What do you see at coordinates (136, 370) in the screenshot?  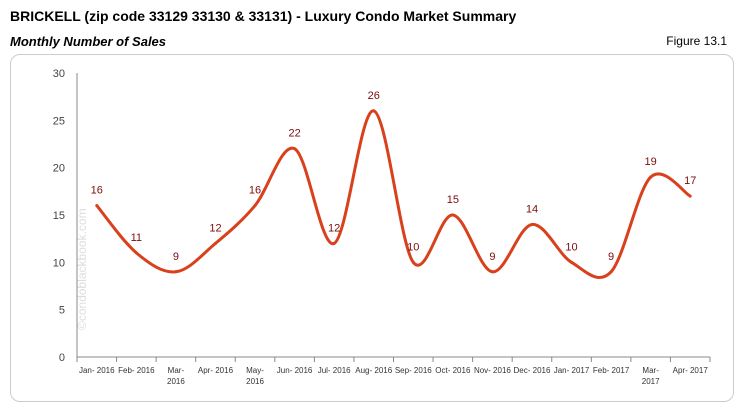 I see `x-tick-label: Feb- 2016` at bounding box center [136, 370].